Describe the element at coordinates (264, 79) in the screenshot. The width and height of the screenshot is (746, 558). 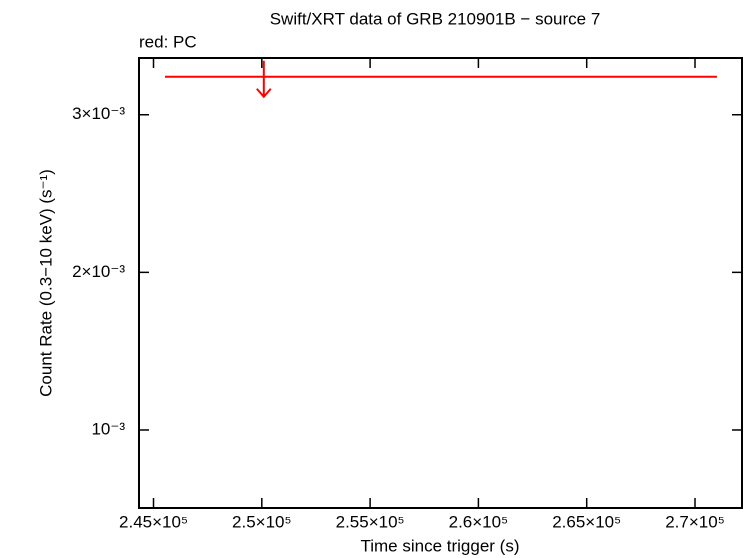
I see `upper-limit-arrow` at that location.